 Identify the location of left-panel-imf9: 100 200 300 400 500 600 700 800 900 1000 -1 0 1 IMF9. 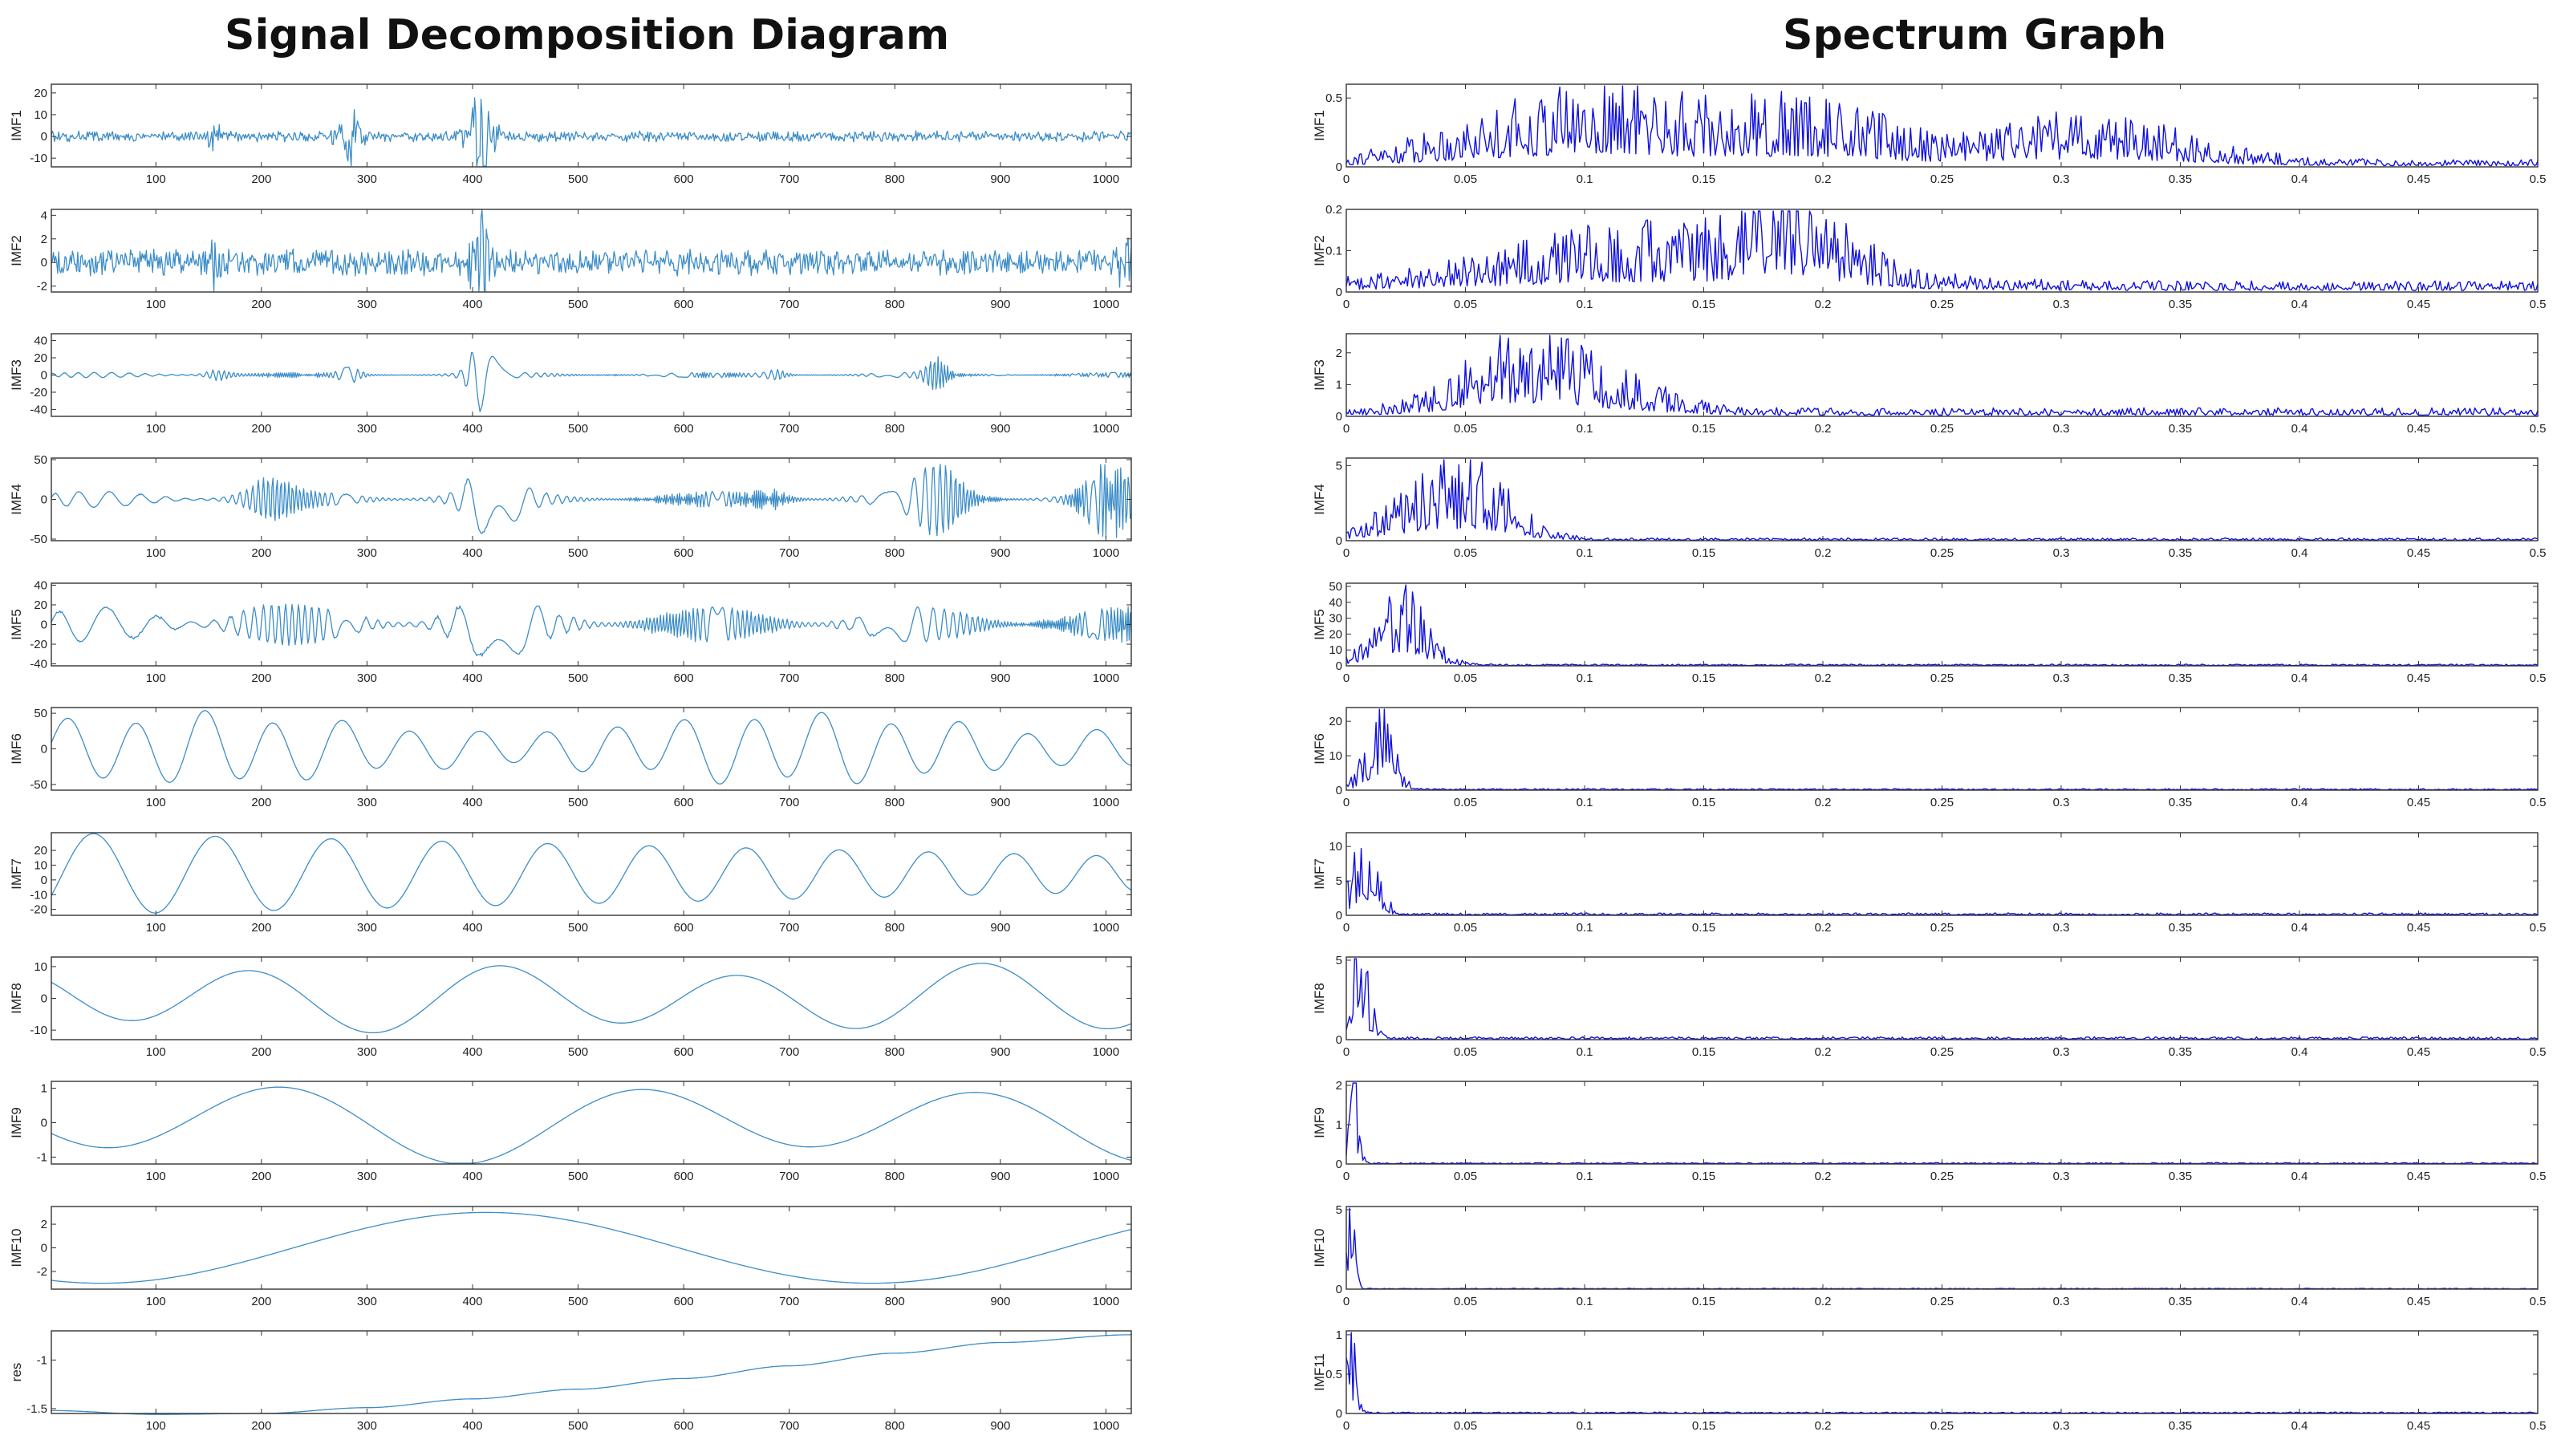
(570, 1132).